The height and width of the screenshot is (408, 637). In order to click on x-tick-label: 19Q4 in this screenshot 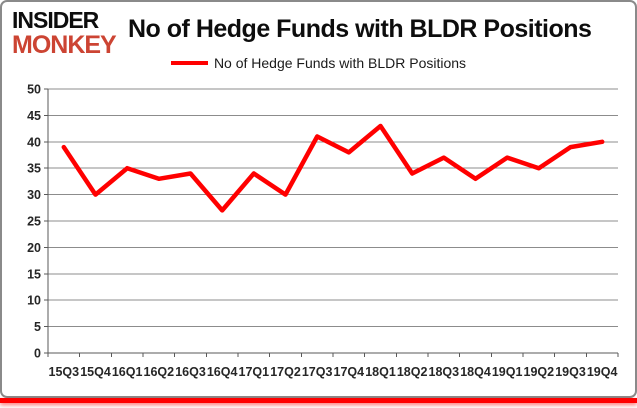, I will do `click(602, 372)`.